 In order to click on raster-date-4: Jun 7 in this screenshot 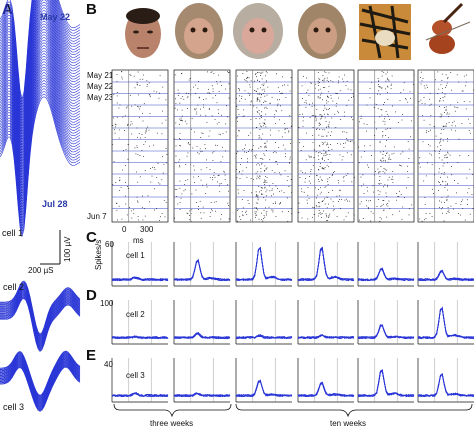, I will do `click(97, 216)`.